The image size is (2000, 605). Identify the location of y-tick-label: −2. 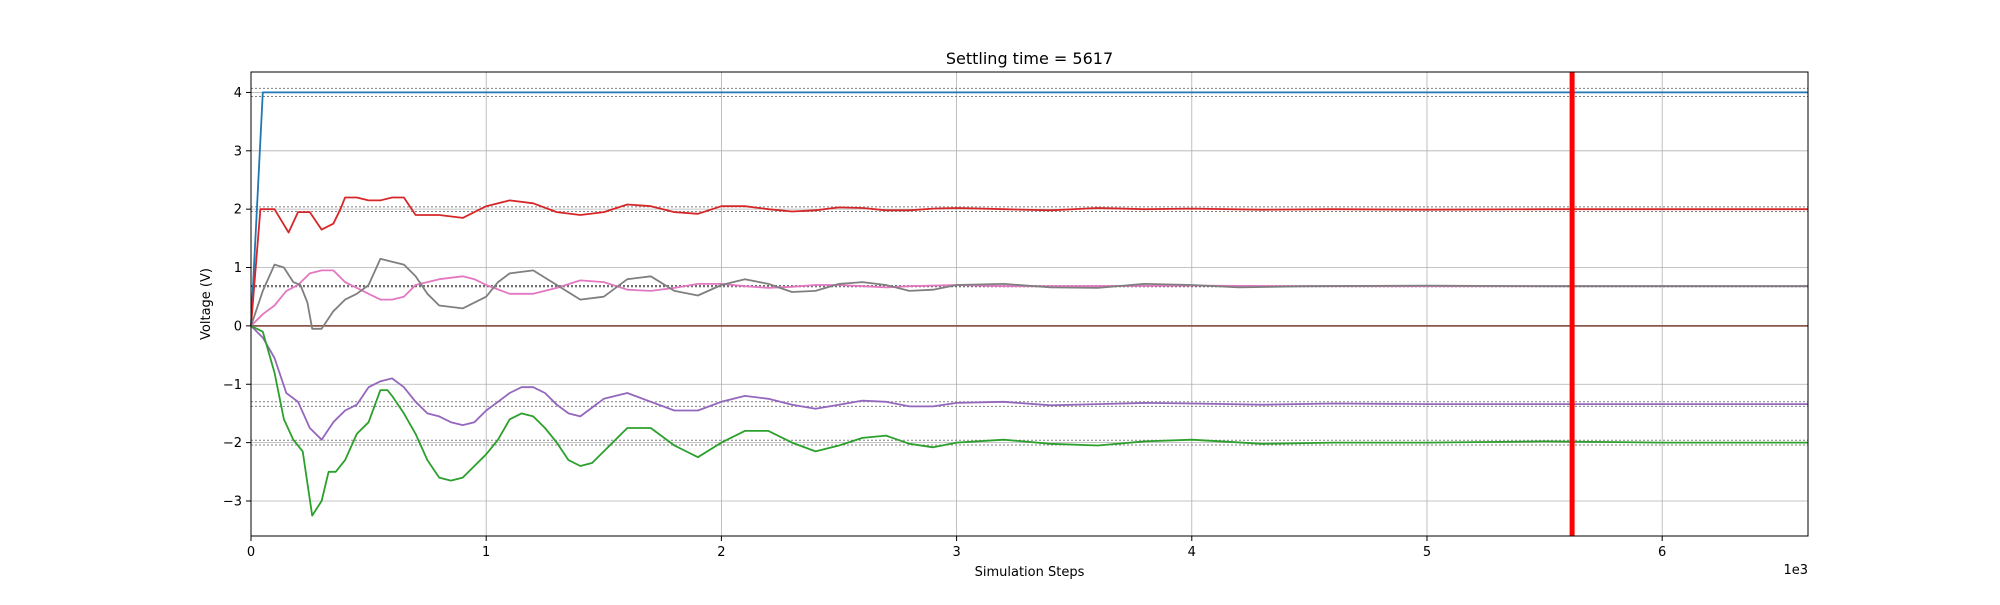
(232, 443).